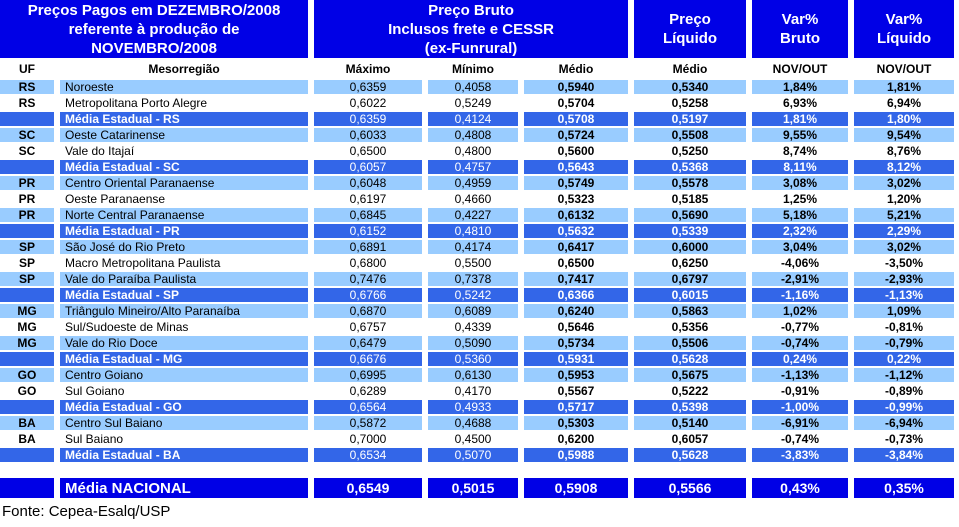 This screenshot has width=959, height=527. What do you see at coordinates (368, 439) in the screenshot?
I see `cell-maximo: 0,7000` at bounding box center [368, 439].